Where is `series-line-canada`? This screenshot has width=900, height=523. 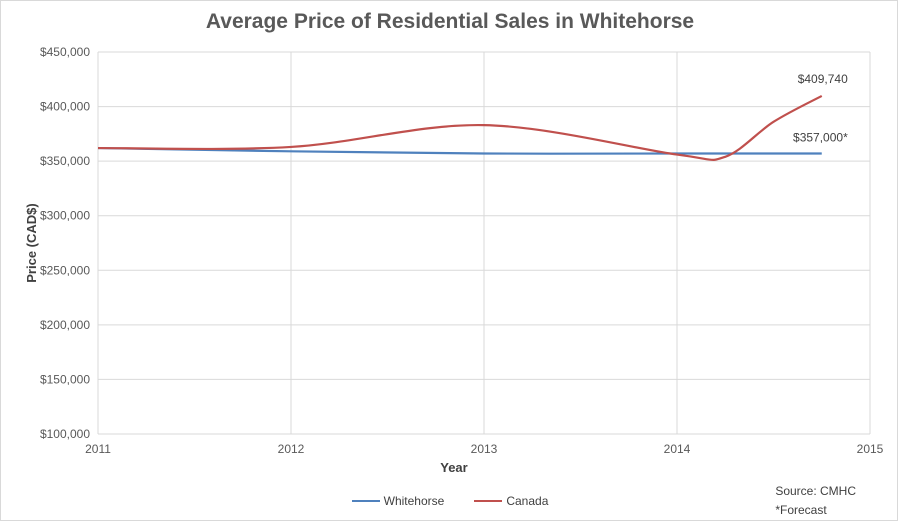
series-line-canada is located at coordinates (460, 127).